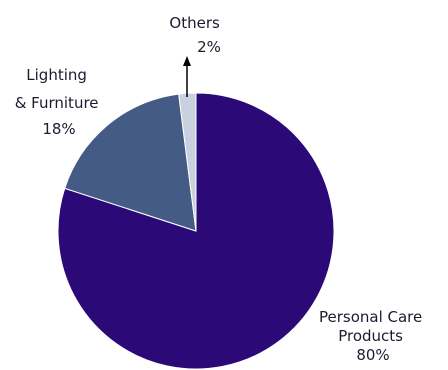 This screenshot has height=370, width=448. Describe the element at coordinates (187, 76) in the screenshot. I see `others-arrow` at that location.